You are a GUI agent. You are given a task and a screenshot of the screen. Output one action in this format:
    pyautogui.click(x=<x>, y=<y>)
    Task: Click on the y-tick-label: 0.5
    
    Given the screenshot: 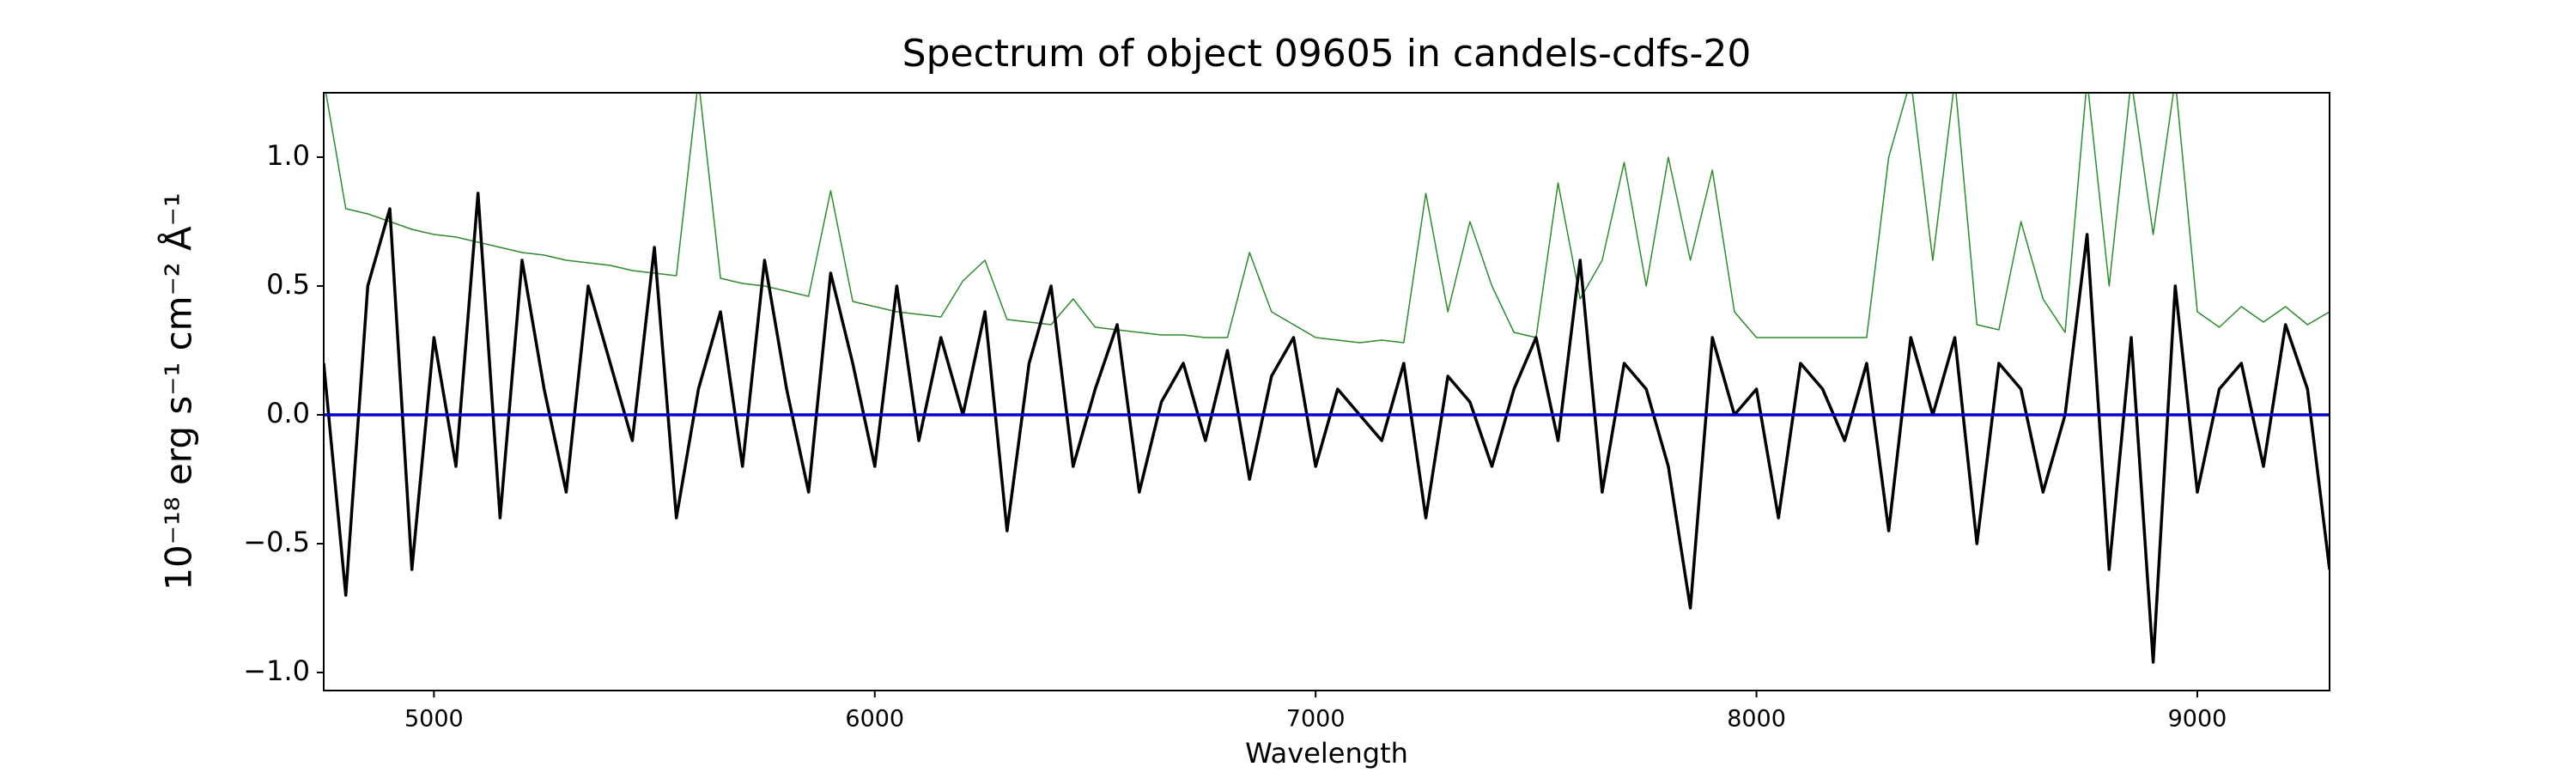 What is the action you would take?
    pyautogui.click(x=288, y=284)
    